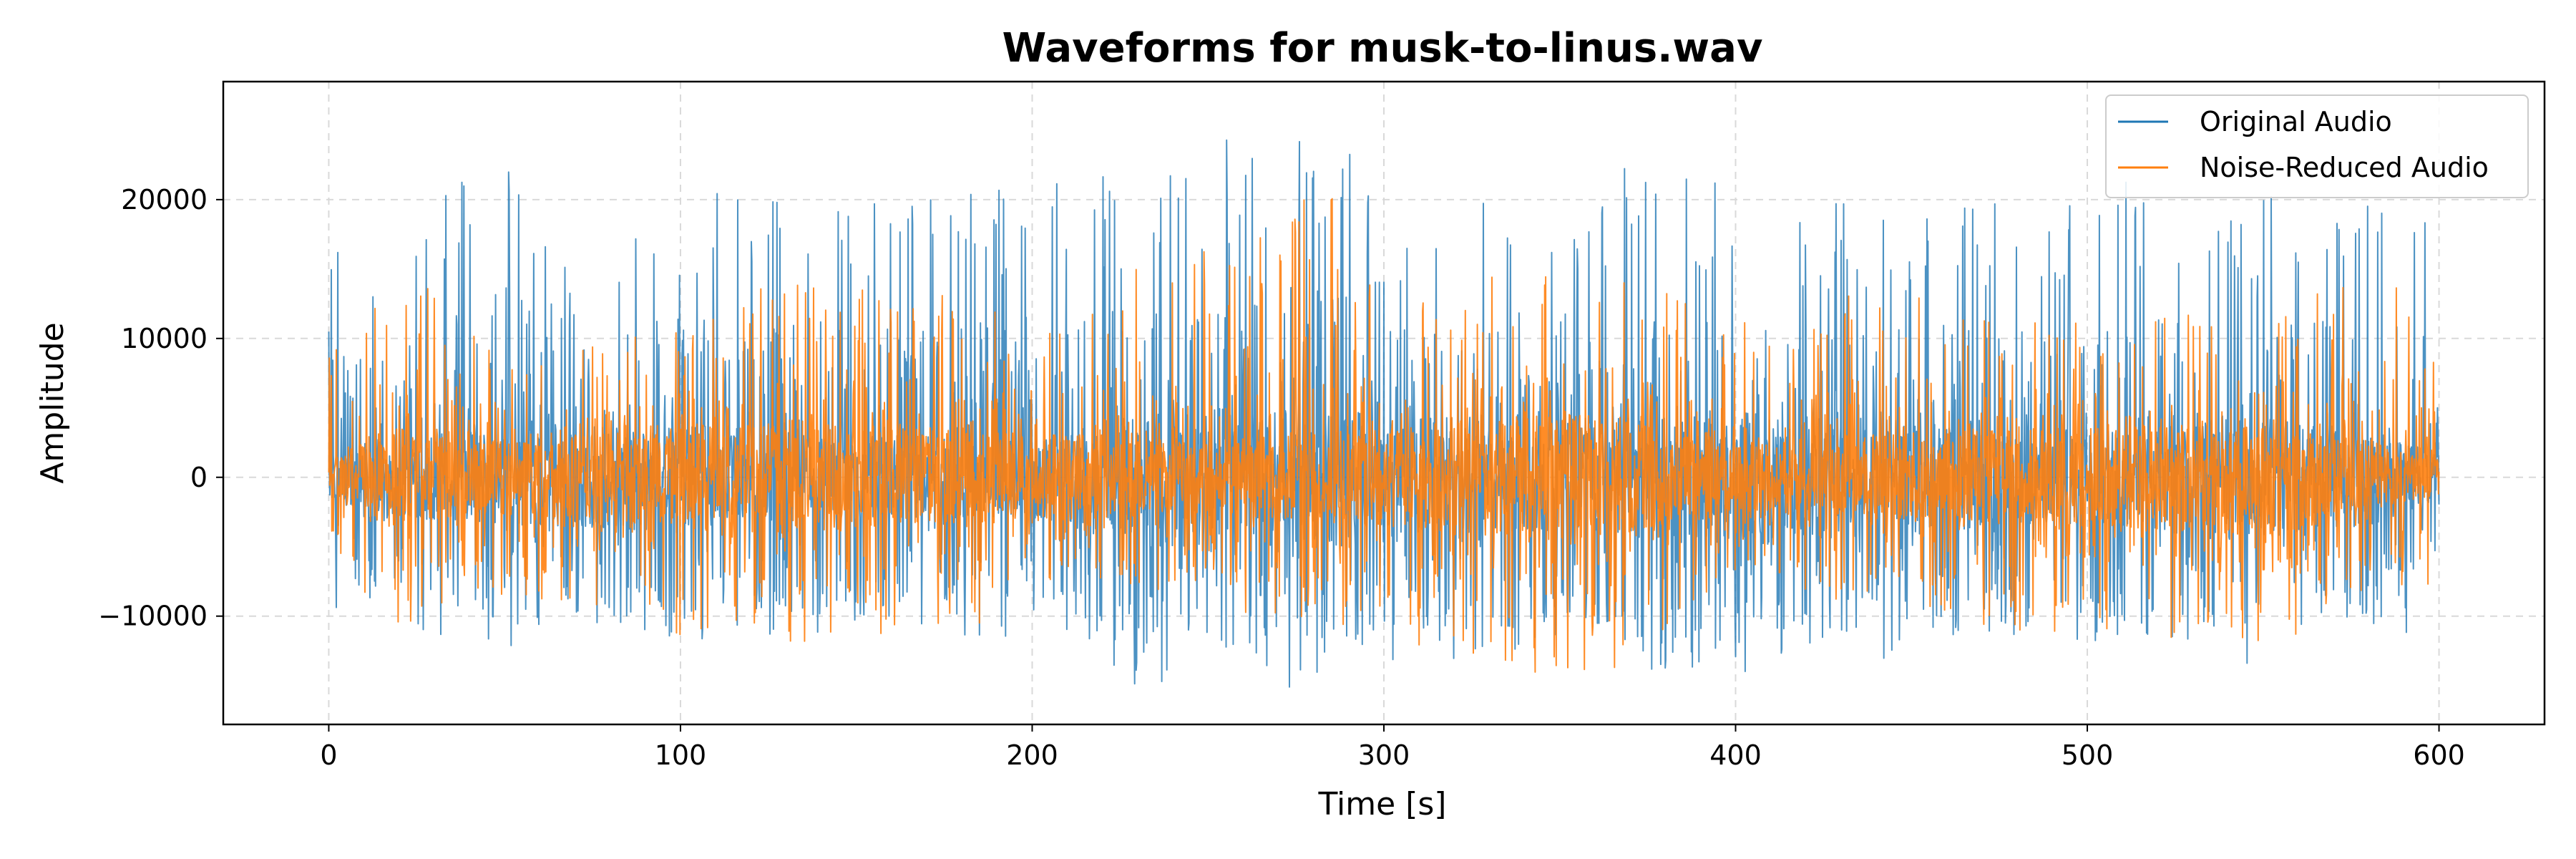  Describe the element at coordinates (52, 402) in the screenshot. I see `y-axis-label: Amplitude` at that location.